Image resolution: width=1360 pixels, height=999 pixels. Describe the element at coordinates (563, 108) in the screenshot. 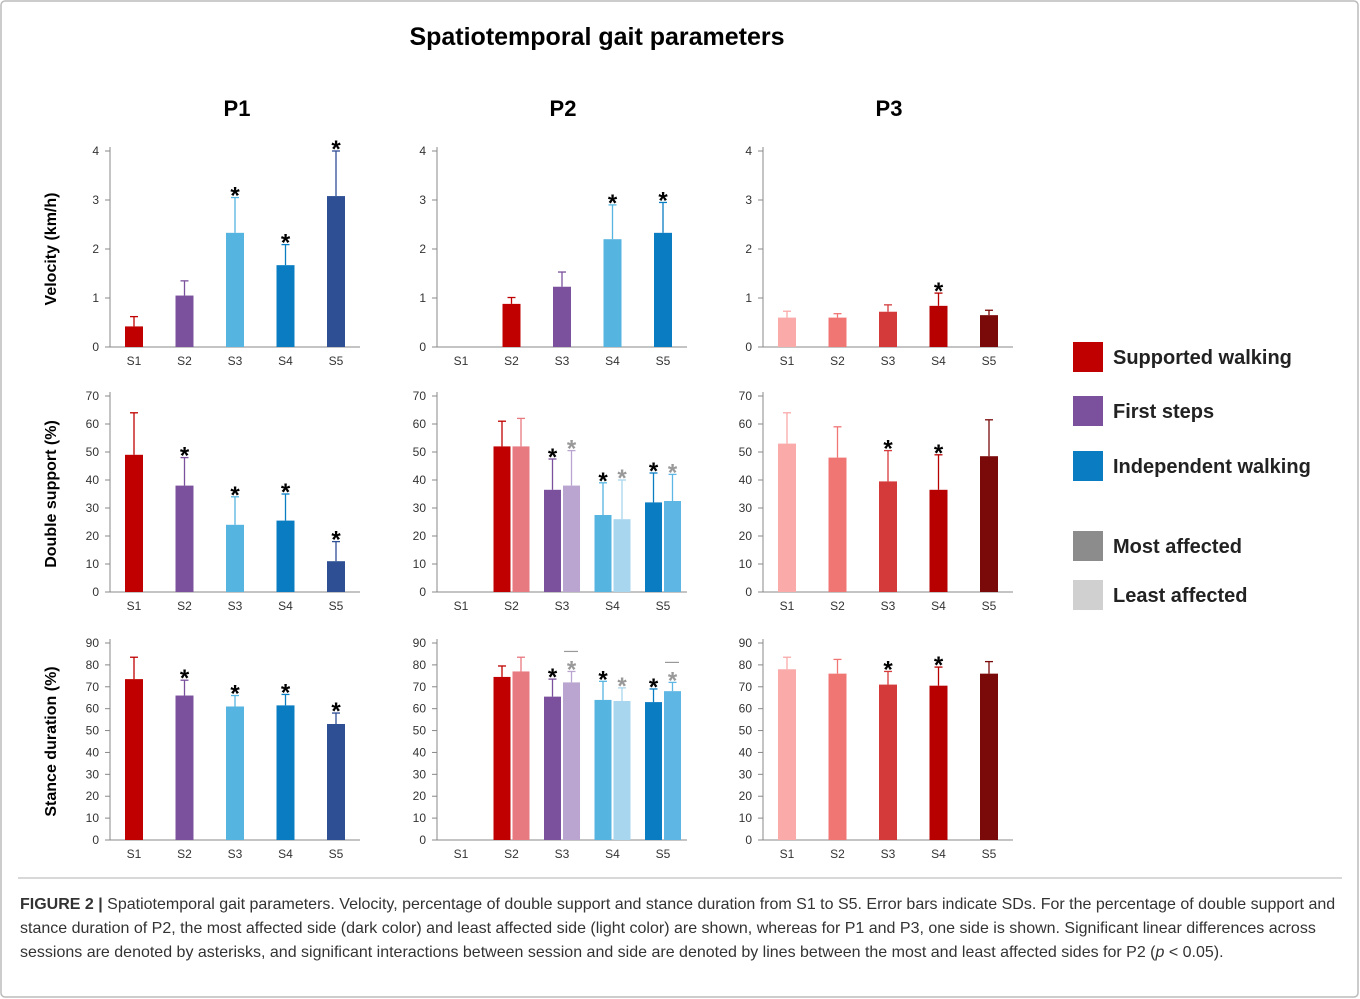

I see `column-title: P2` at that location.